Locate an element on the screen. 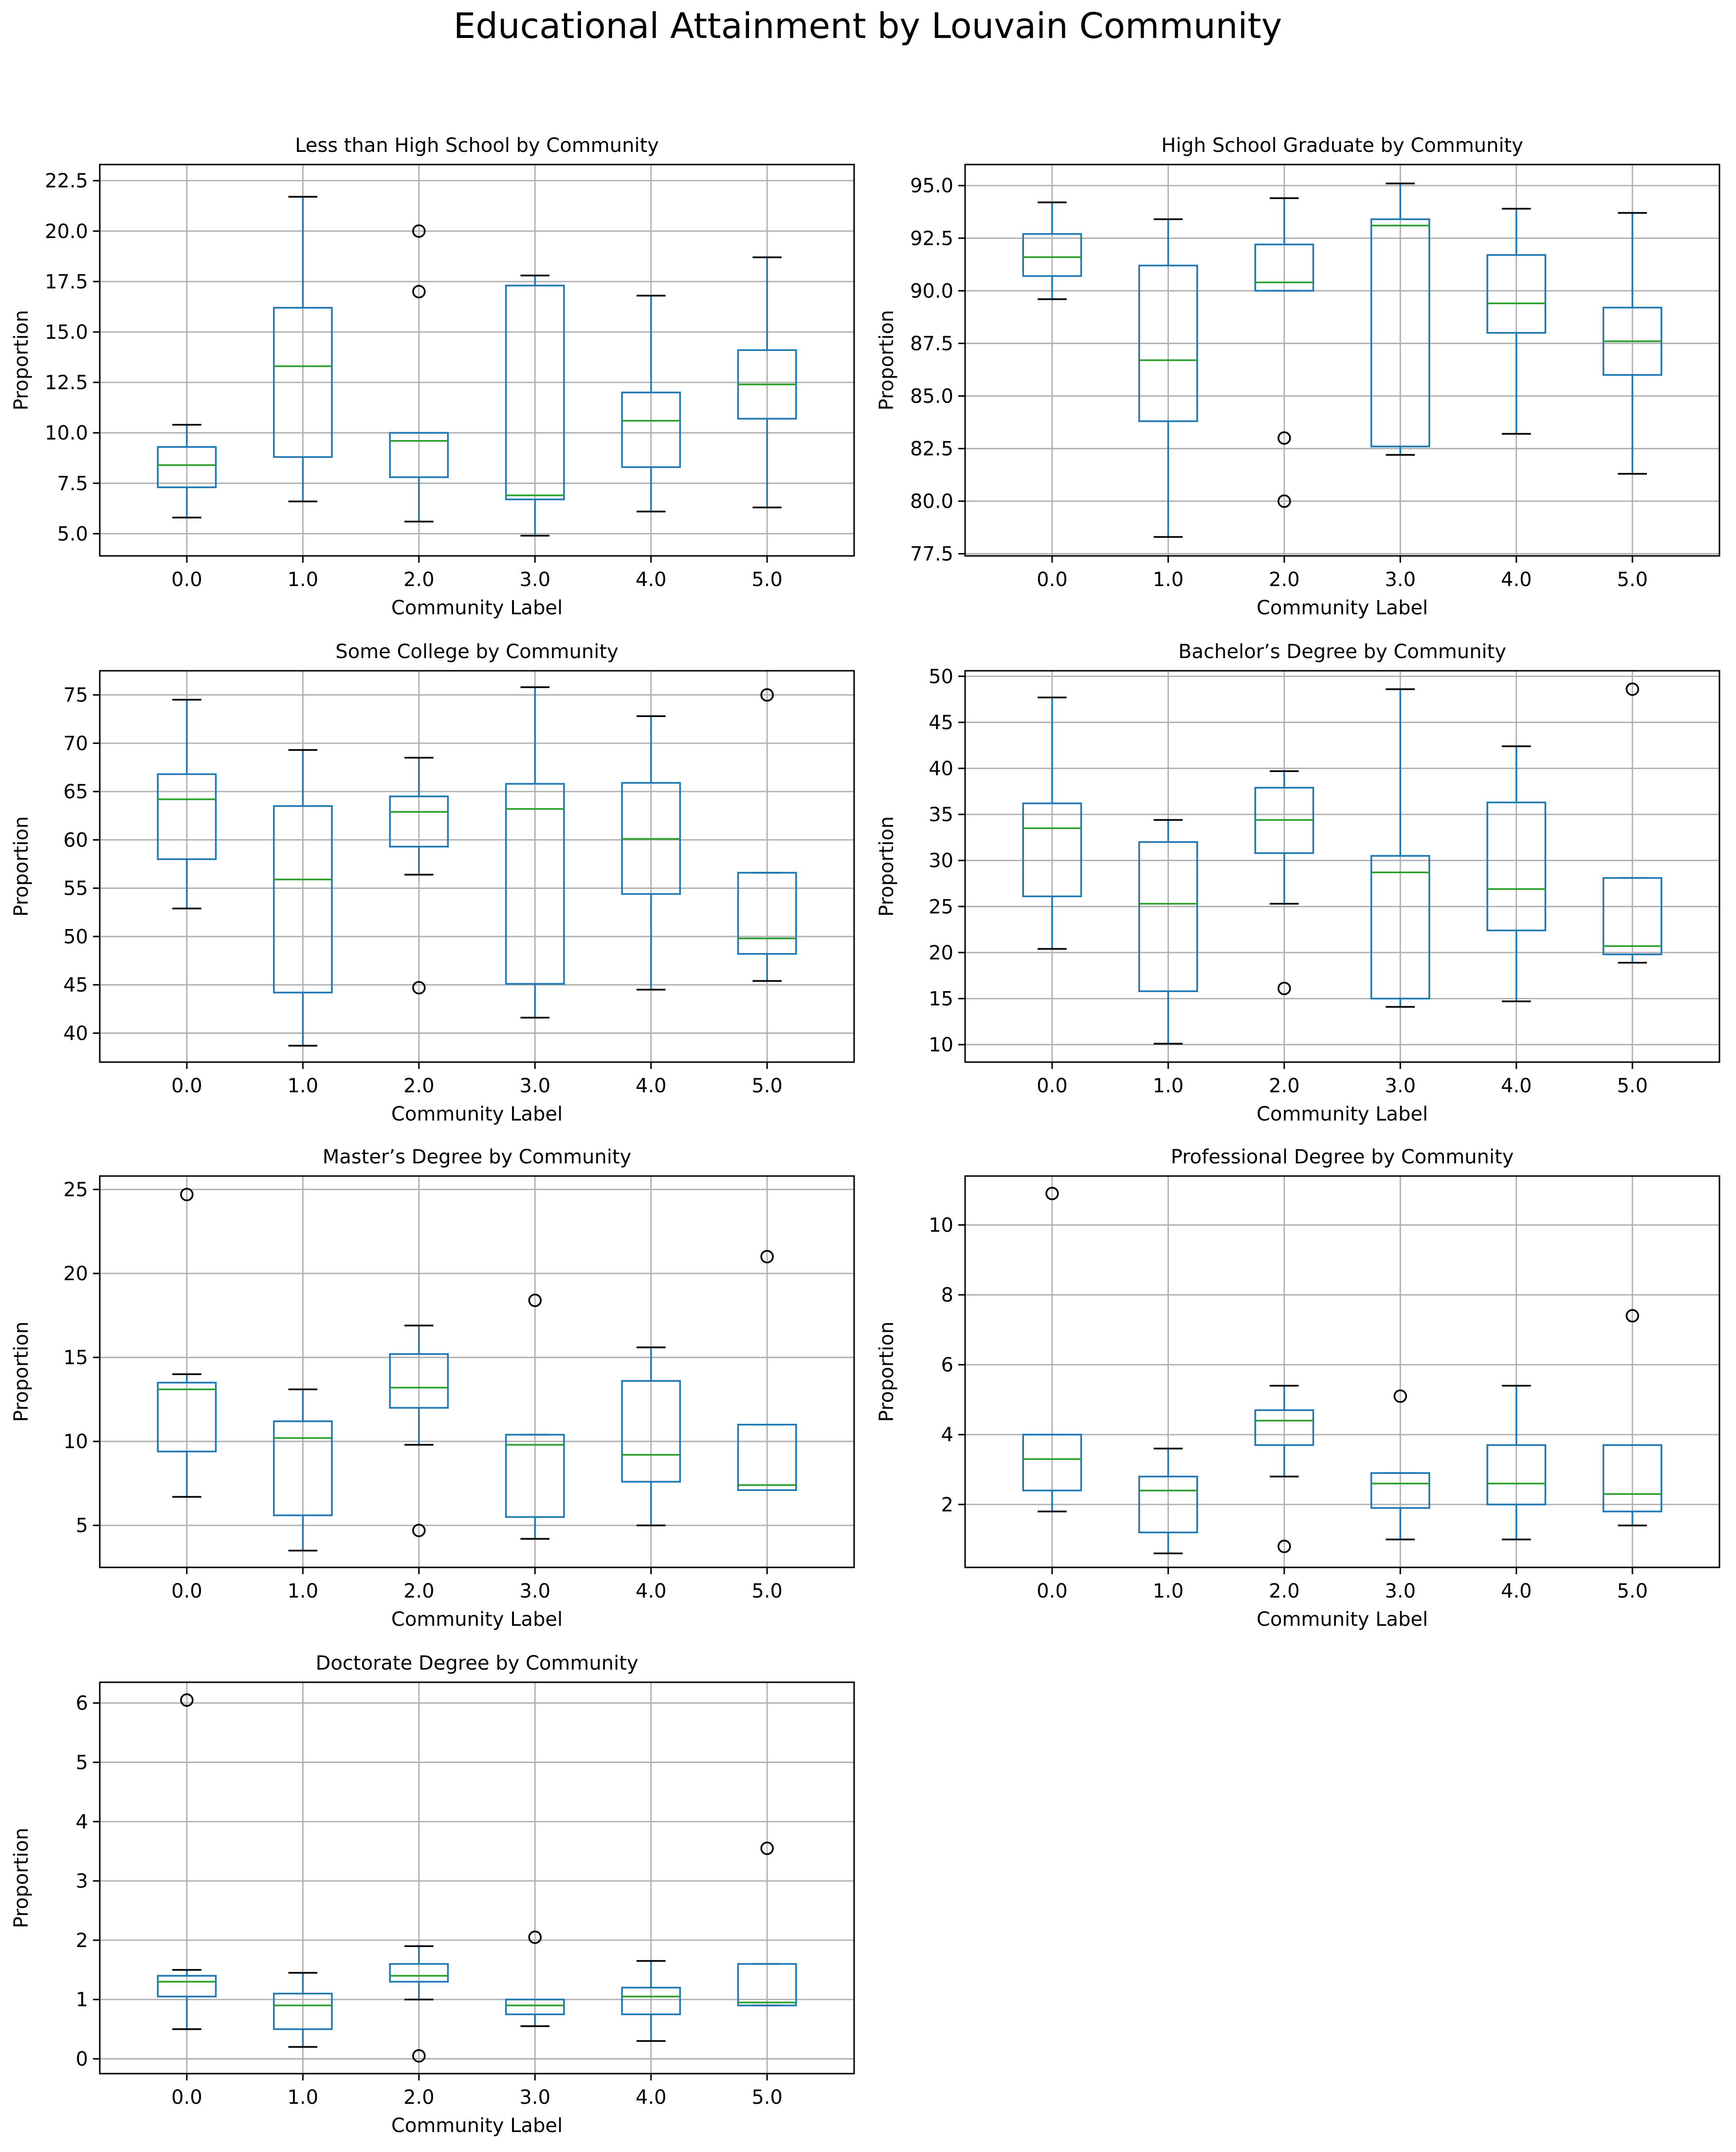 This screenshot has width=1736, height=2152. y-tick-label: 85.0 is located at coordinates (932, 396).